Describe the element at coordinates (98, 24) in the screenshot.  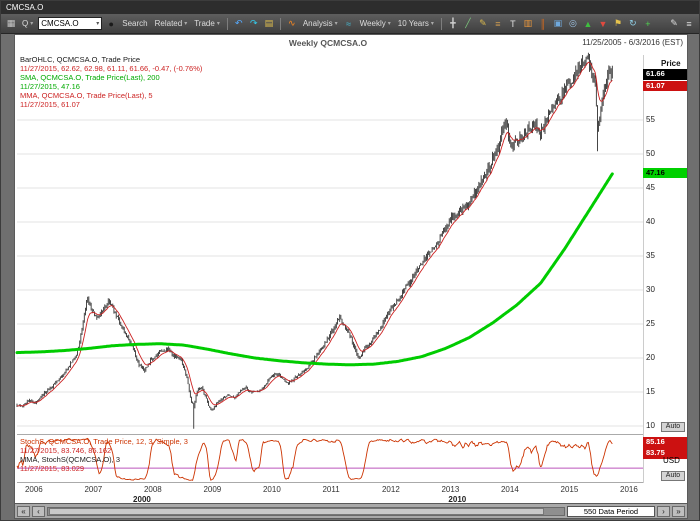
I see `symbol-dropdown-icon: ▾` at that location.